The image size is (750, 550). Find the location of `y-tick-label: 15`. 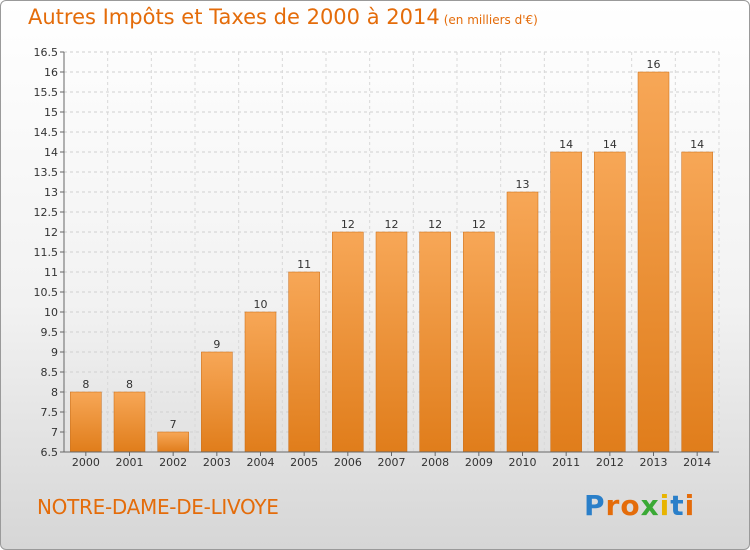

y-tick-label: 15 is located at coordinates (51, 112).